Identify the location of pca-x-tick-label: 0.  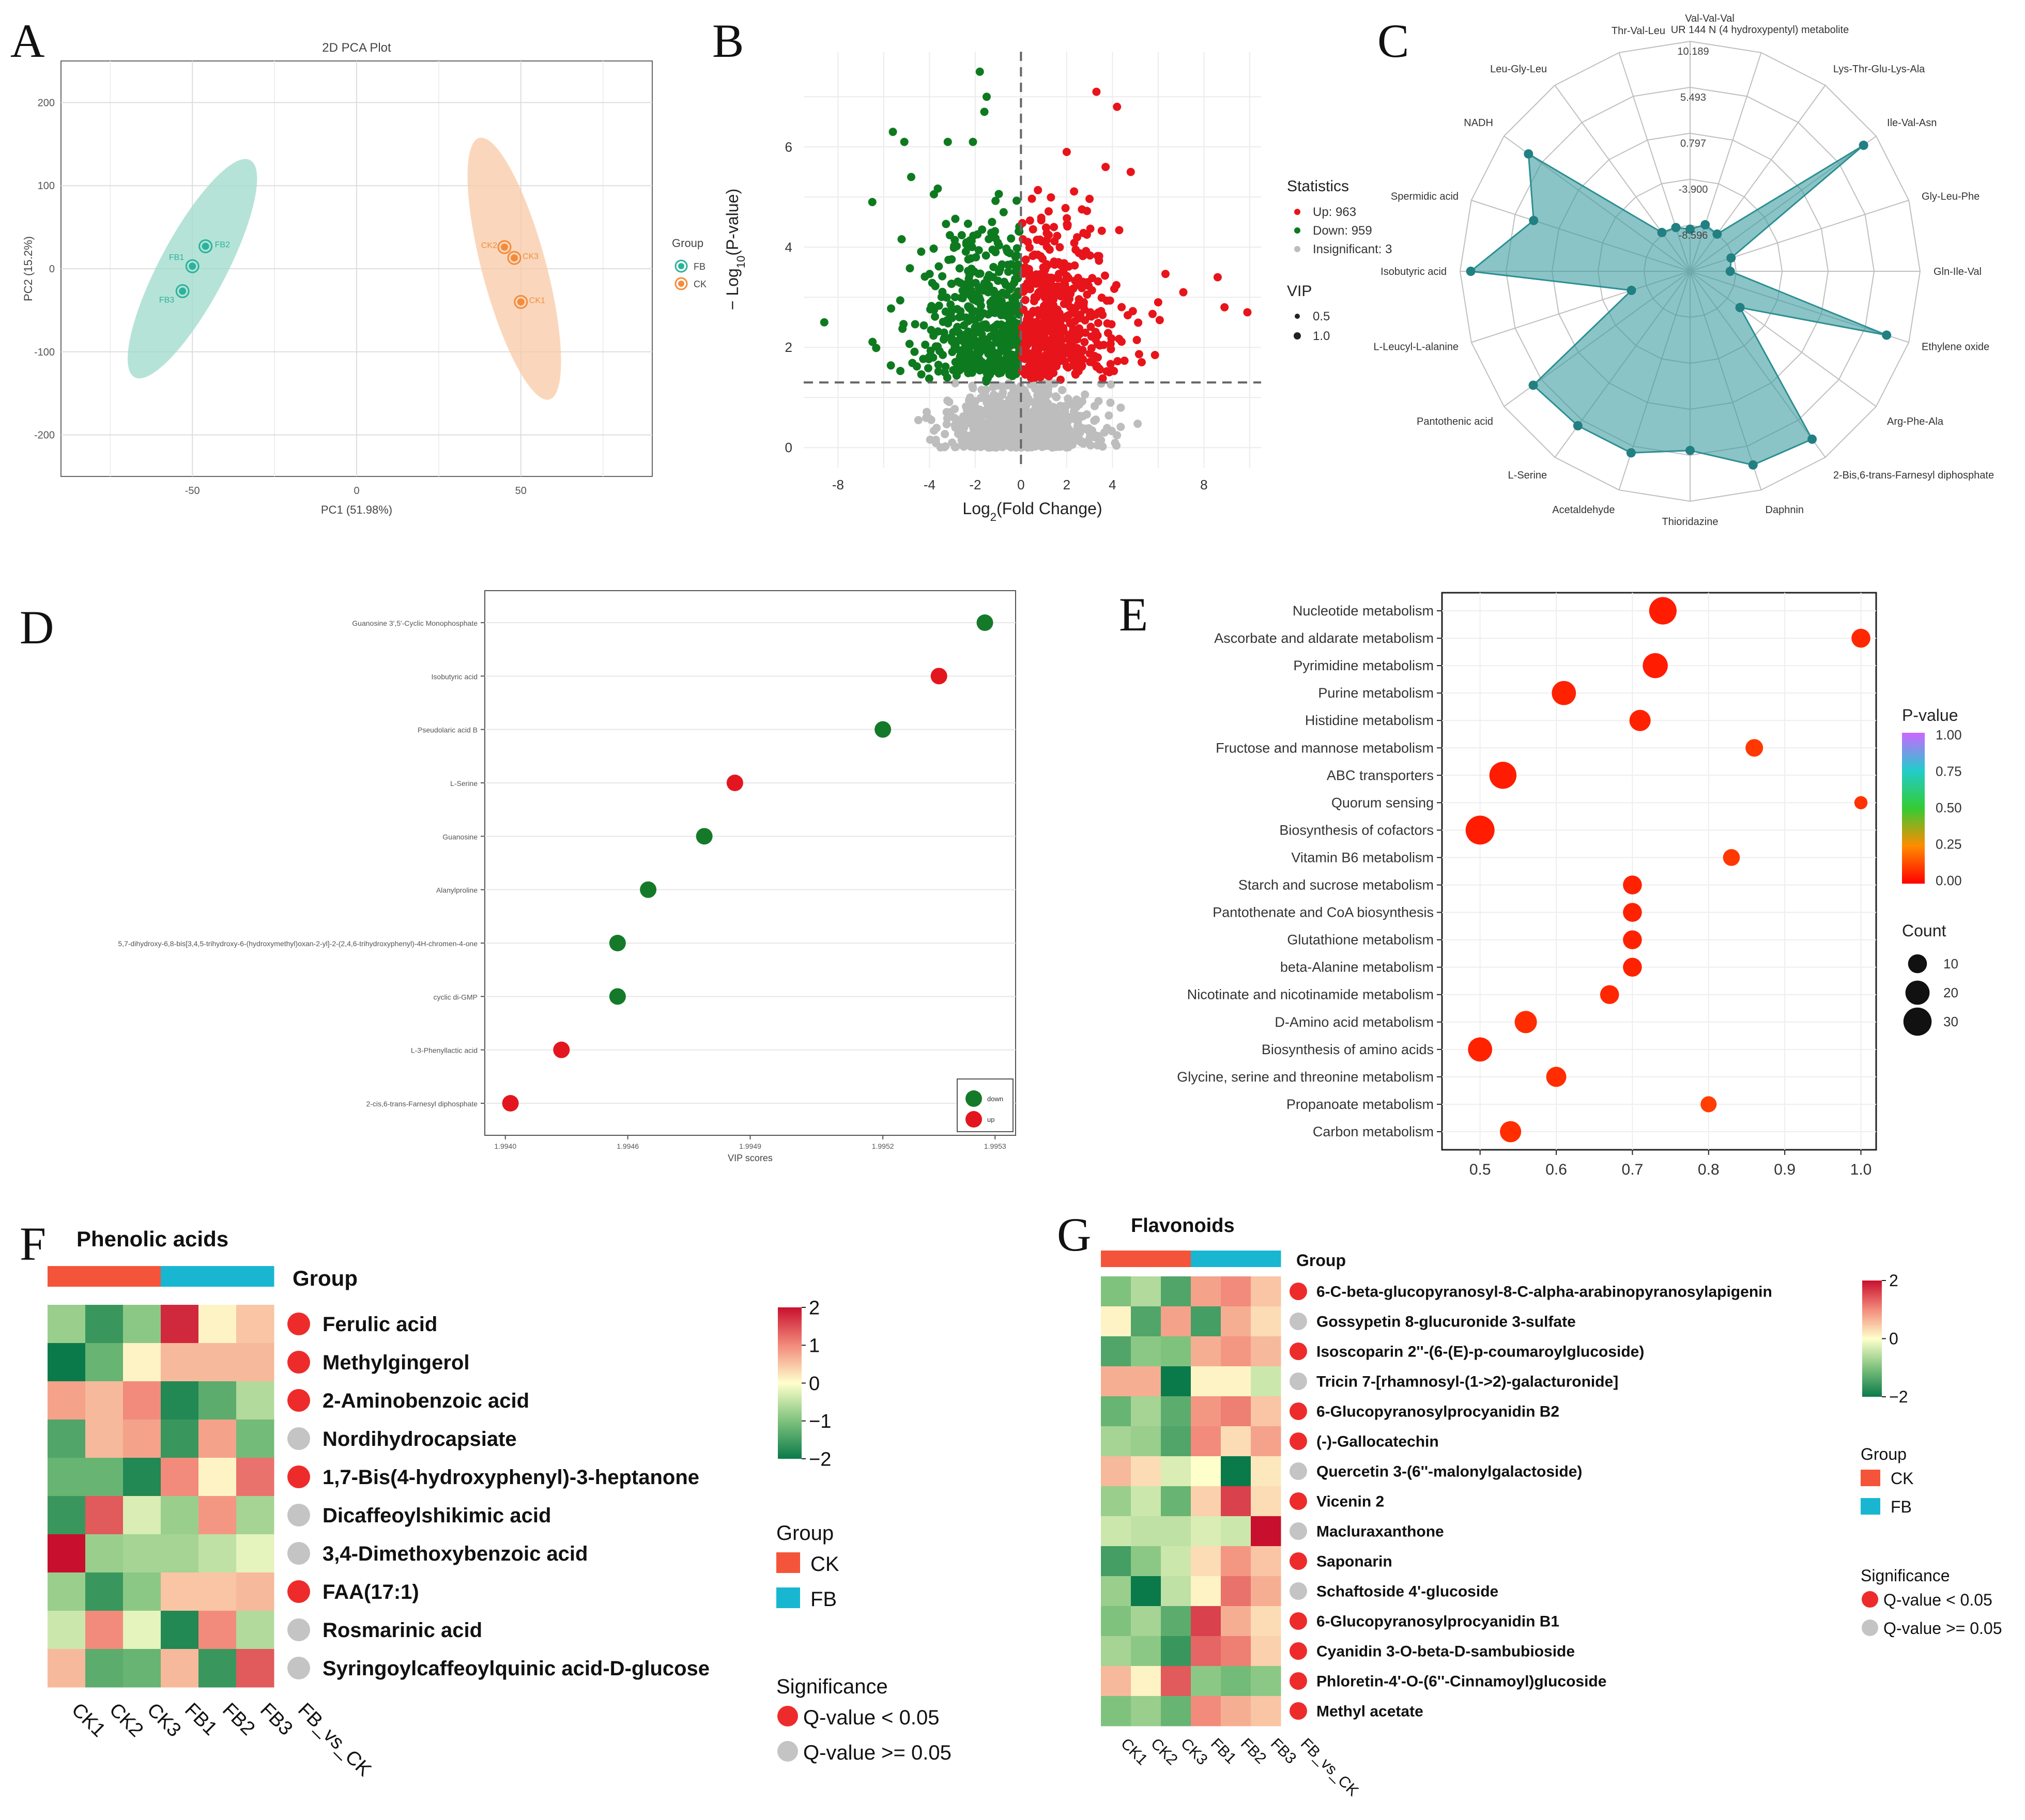
(356, 491).